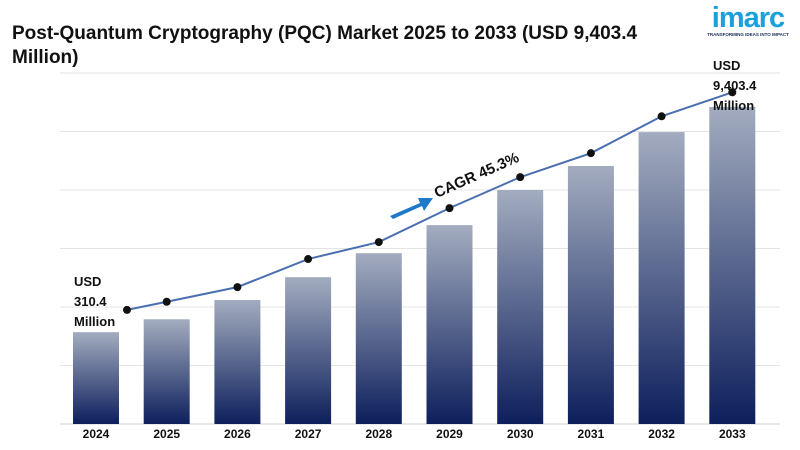 The height and width of the screenshot is (450, 800). Describe the element at coordinates (95, 321) in the screenshot. I see `start-unit: Million` at that location.